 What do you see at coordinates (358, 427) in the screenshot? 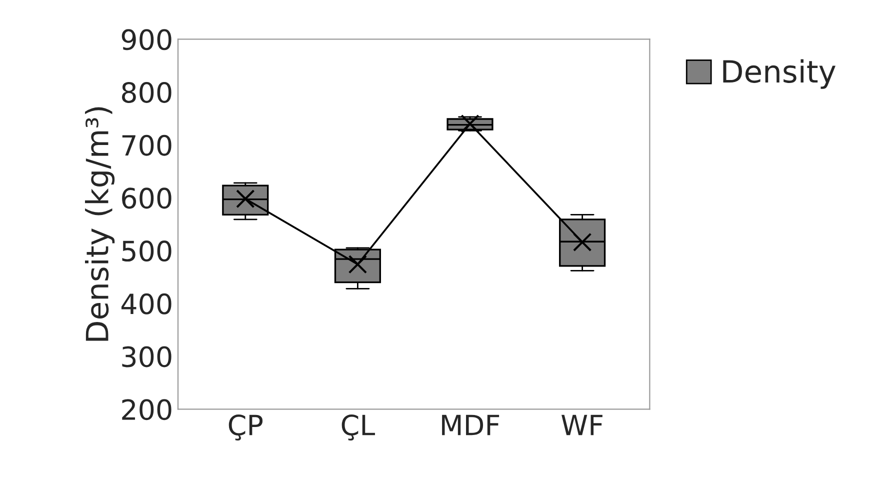
I see `x-tick-label: ÇL` at bounding box center [358, 427].